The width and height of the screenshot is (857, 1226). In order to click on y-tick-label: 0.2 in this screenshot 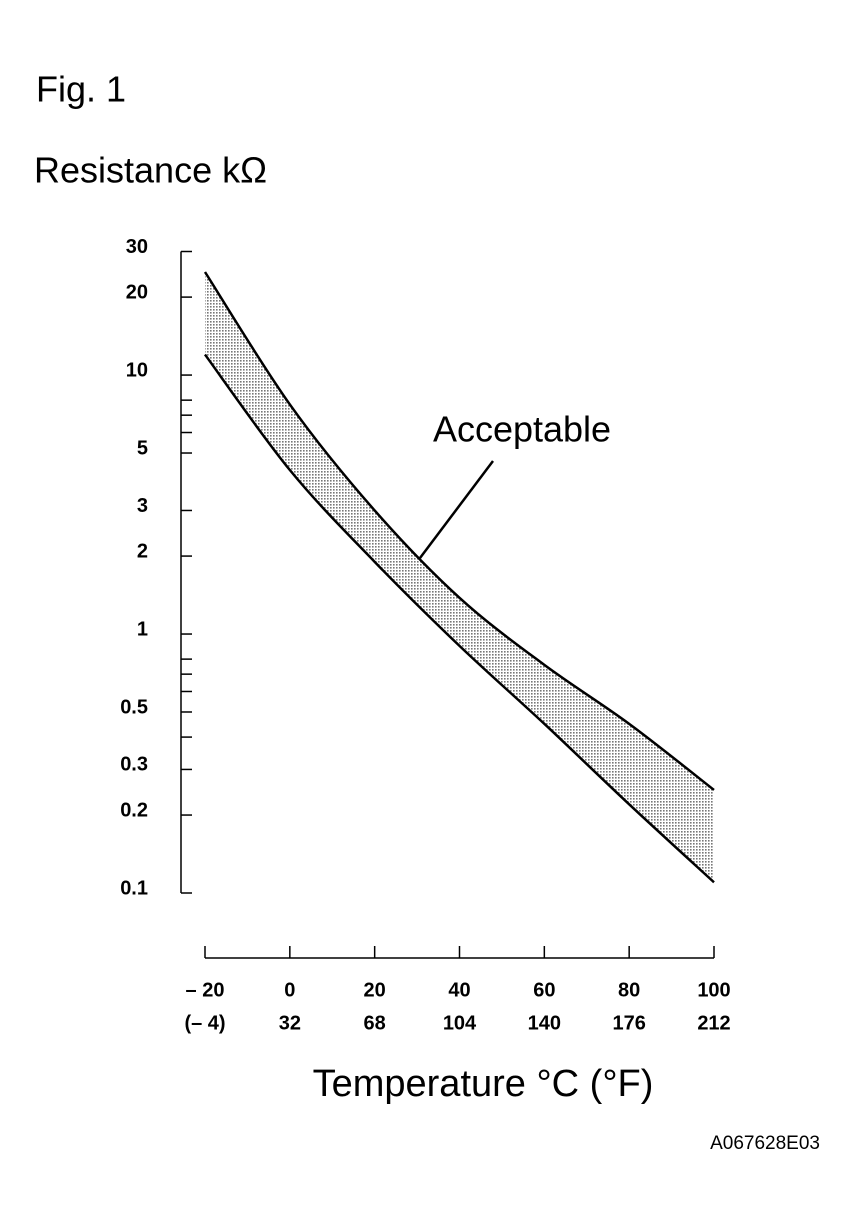, I will do `click(134, 810)`.